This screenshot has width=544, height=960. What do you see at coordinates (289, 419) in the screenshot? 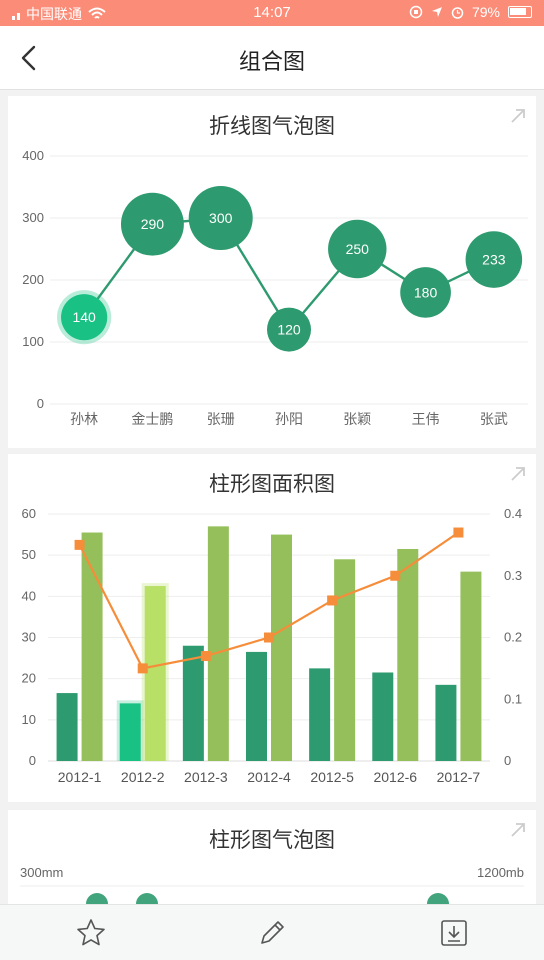
I see `x-tick-label: 孙阳` at bounding box center [289, 419].